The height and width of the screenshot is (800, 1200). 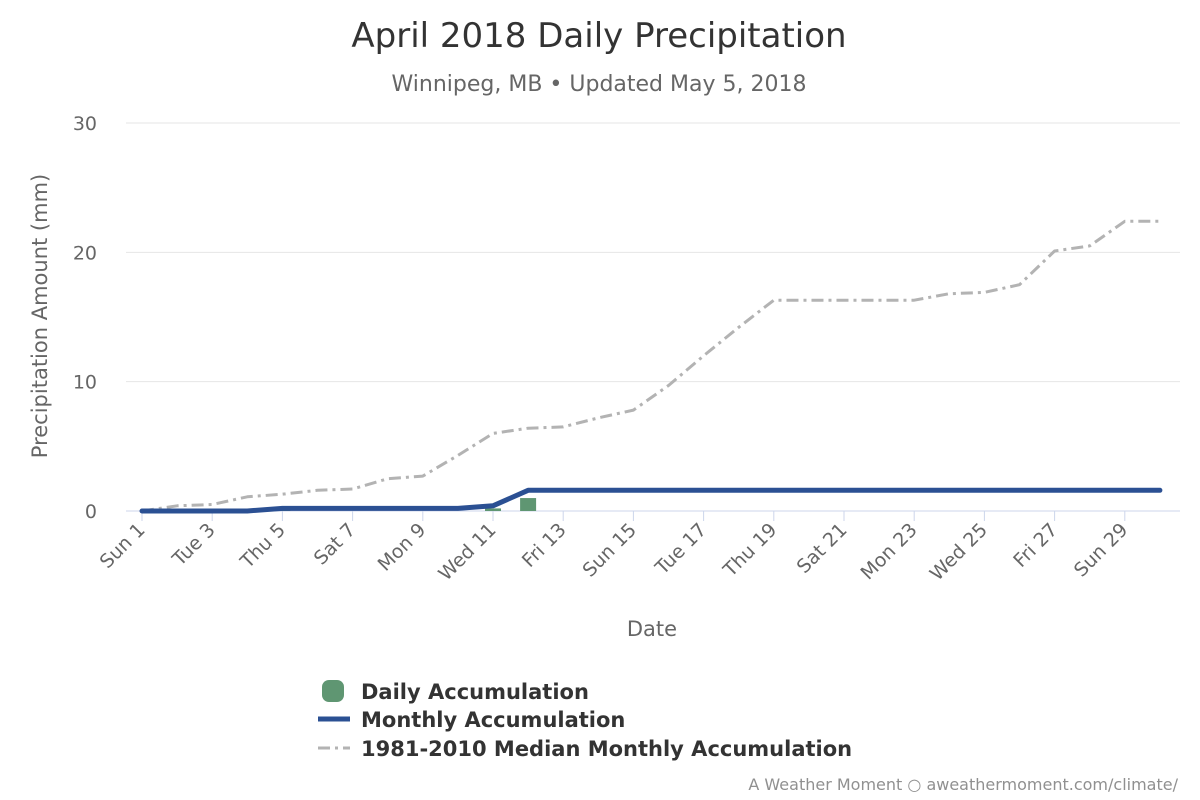 I want to click on x-tick-label: Sat 21, so click(x=822, y=548).